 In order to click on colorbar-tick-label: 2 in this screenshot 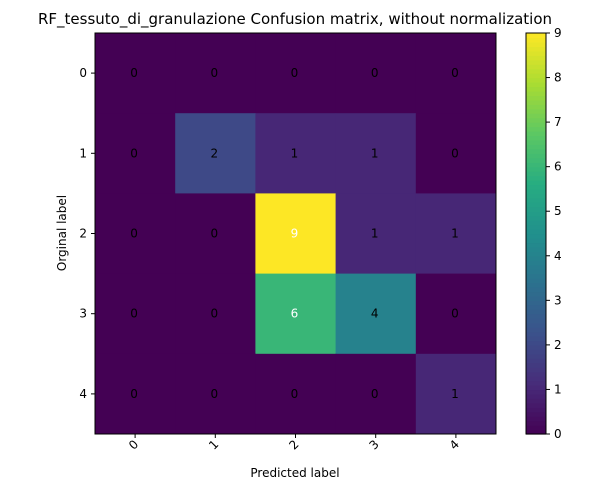, I will do `click(558, 345)`.